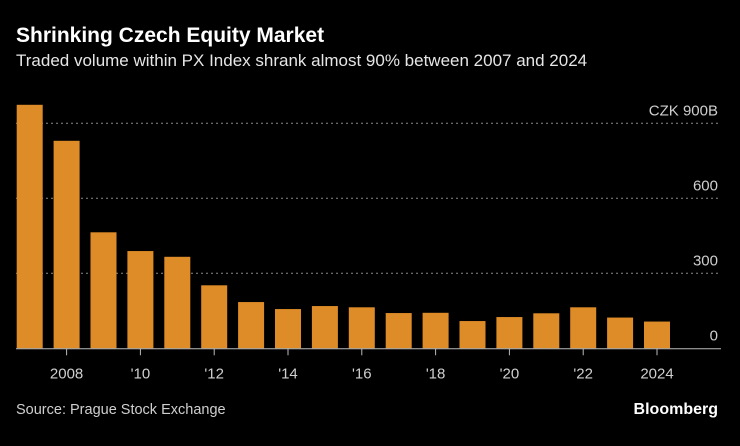  What do you see at coordinates (683, 223) in the screenshot?
I see `y-axis-labels: 0 300 600 CZK 900B` at bounding box center [683, 223].